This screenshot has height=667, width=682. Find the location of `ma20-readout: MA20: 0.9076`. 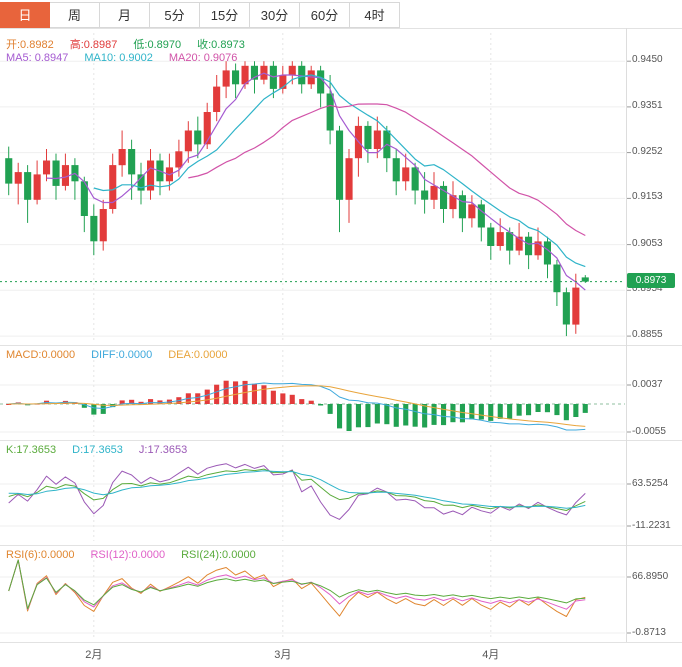

ma20-readout: MA20: 0.9076 is located at coordinates (203, 58).